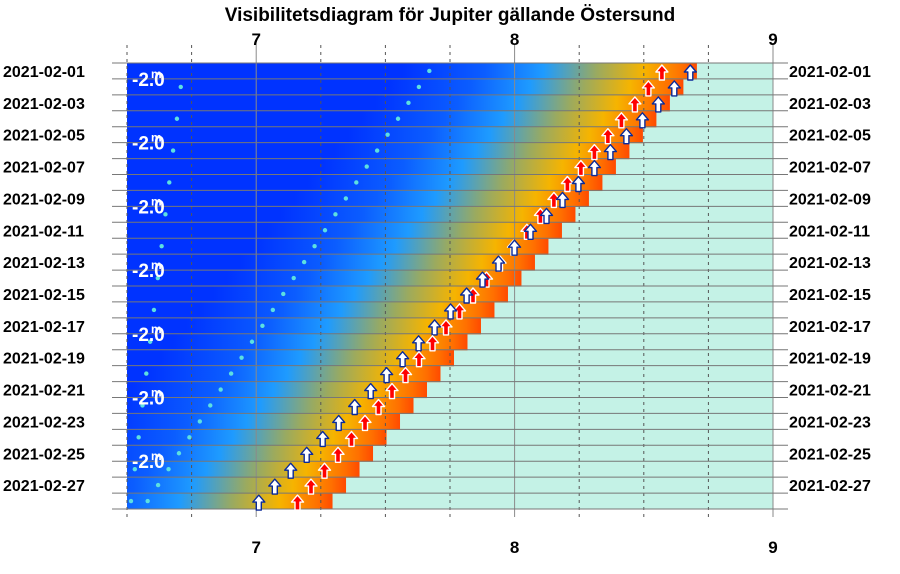  Describe the element at coordinates (830, 486) in the screenshot. I see `date-label-right: 2021-02-27` at that location.